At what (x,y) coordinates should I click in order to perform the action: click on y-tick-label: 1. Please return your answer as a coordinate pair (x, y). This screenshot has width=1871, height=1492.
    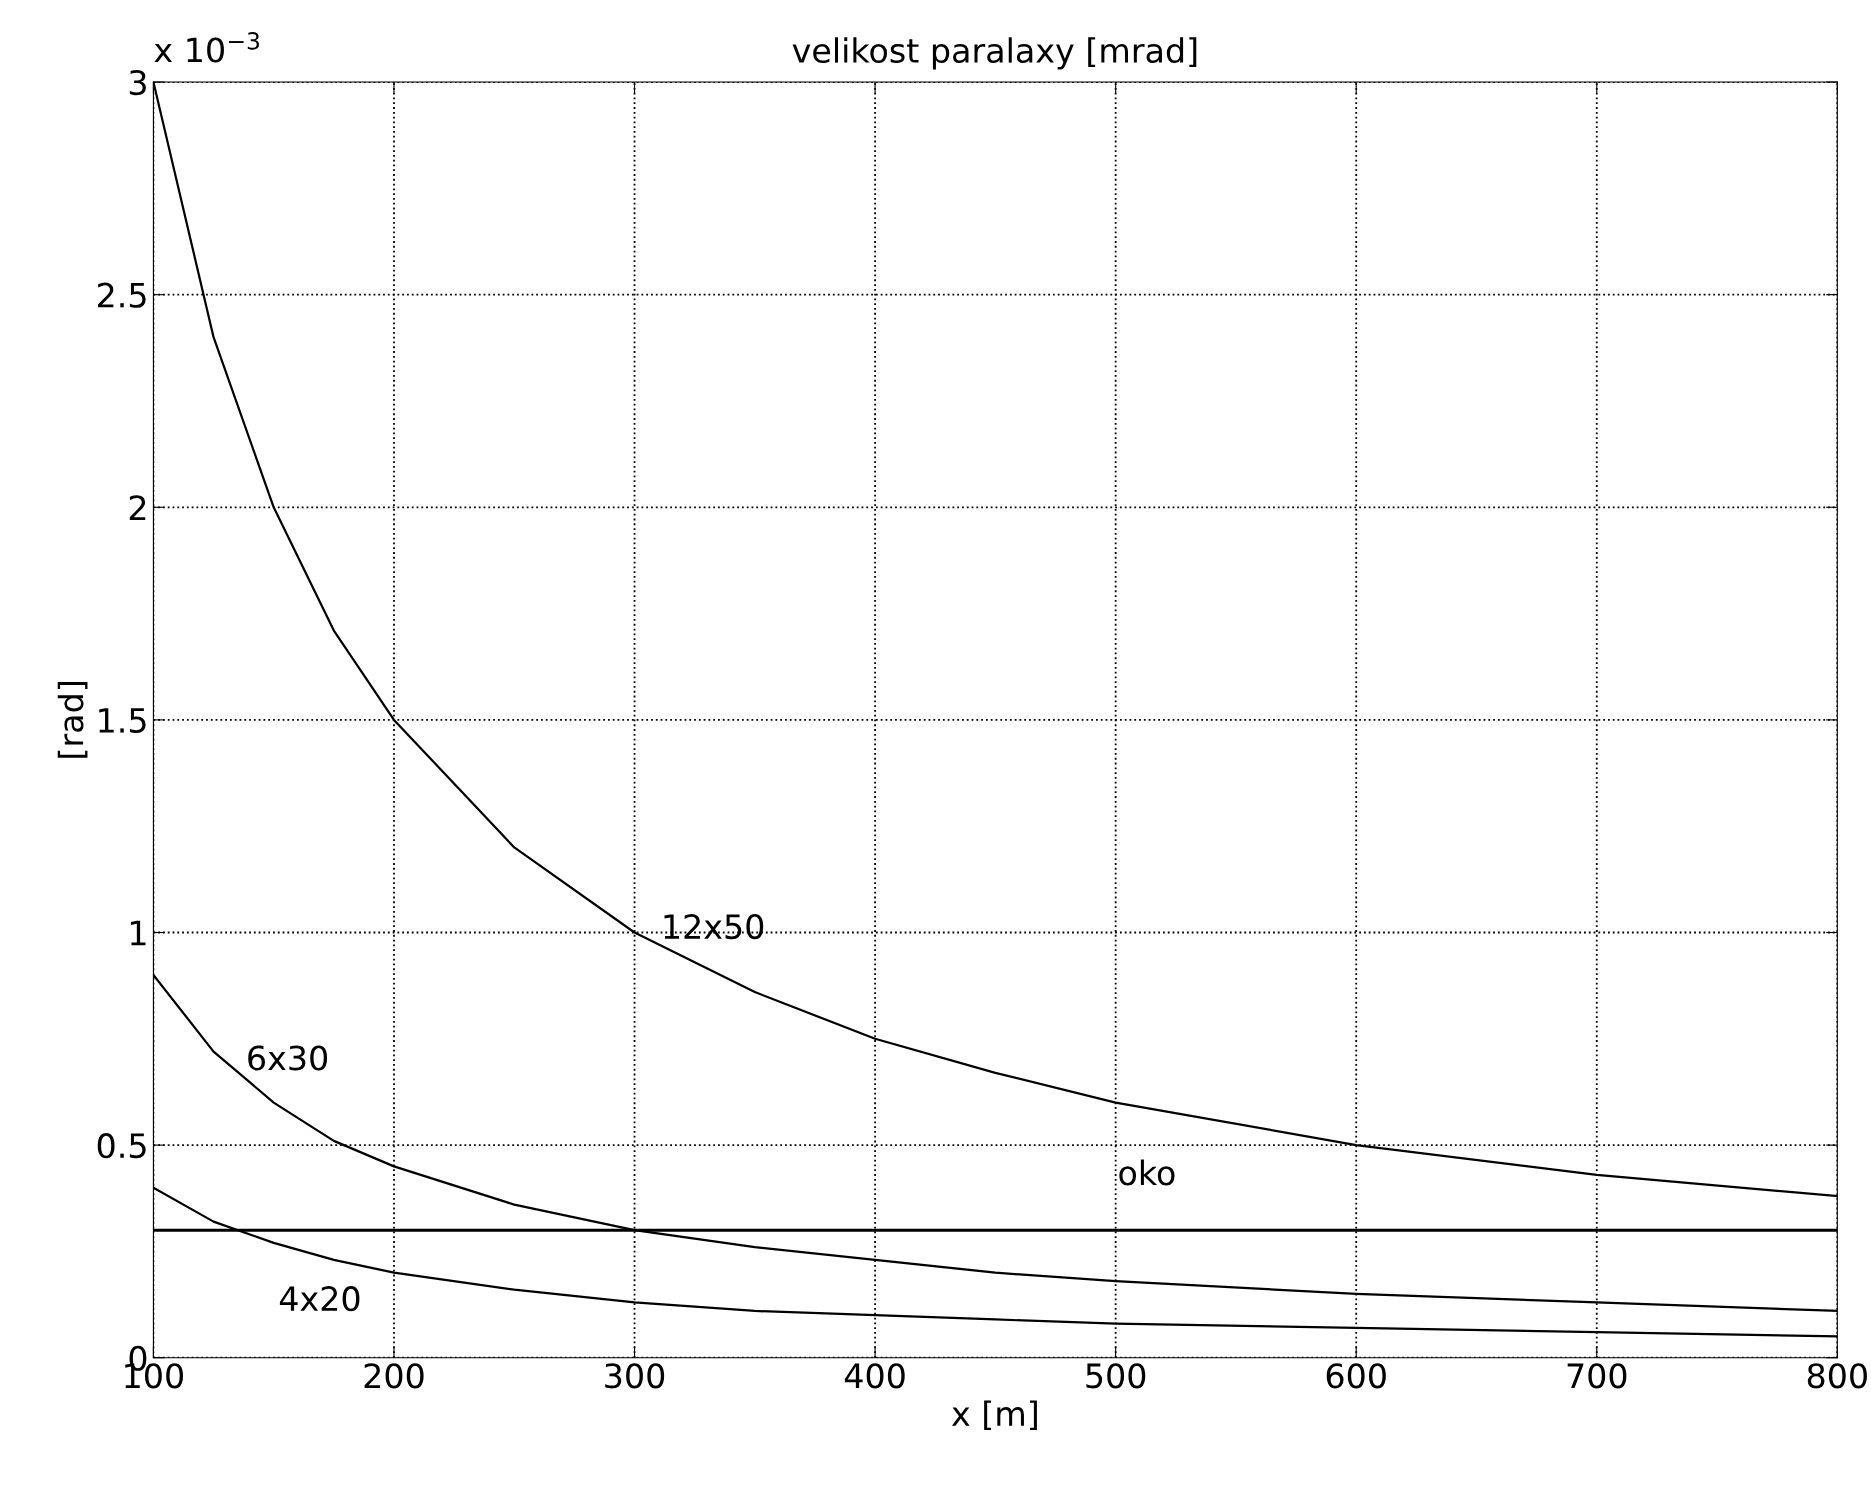
    Looking at the image, I should click on (138, 933).